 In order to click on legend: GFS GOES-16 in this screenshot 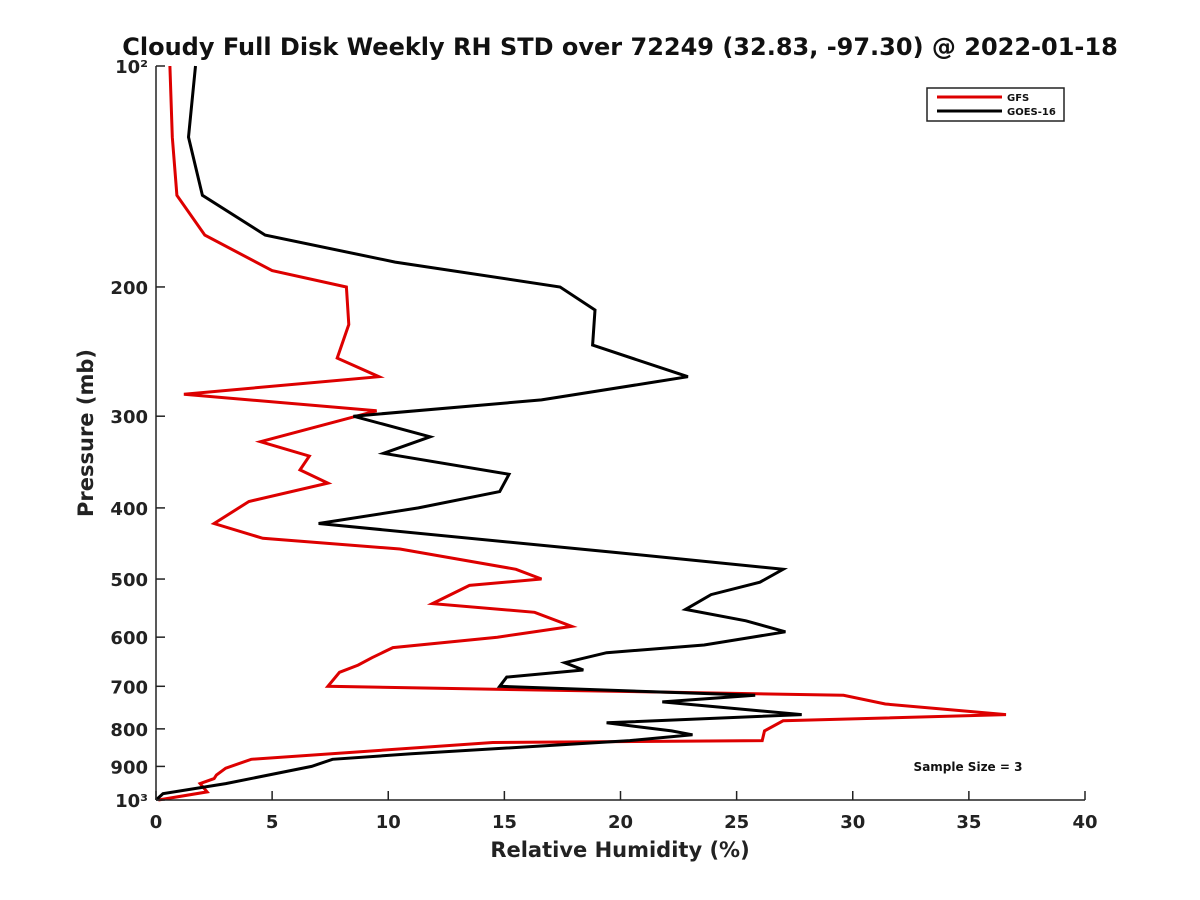, I will do `click(995, 104)`.